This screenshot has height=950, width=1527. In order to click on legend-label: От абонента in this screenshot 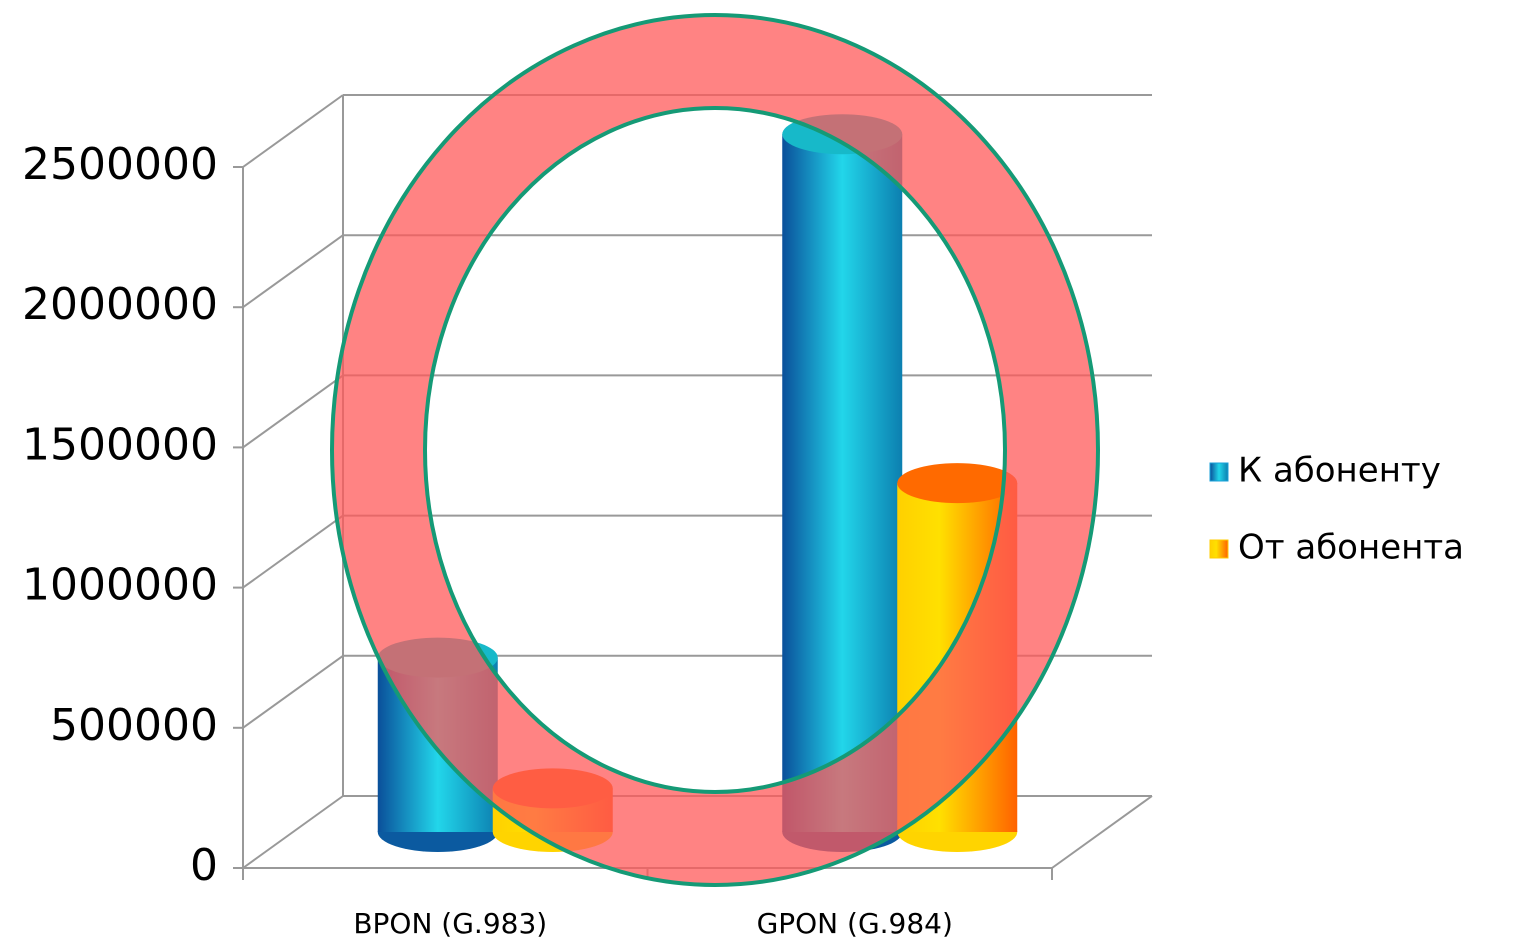, I will do `click(1351, 548)`.